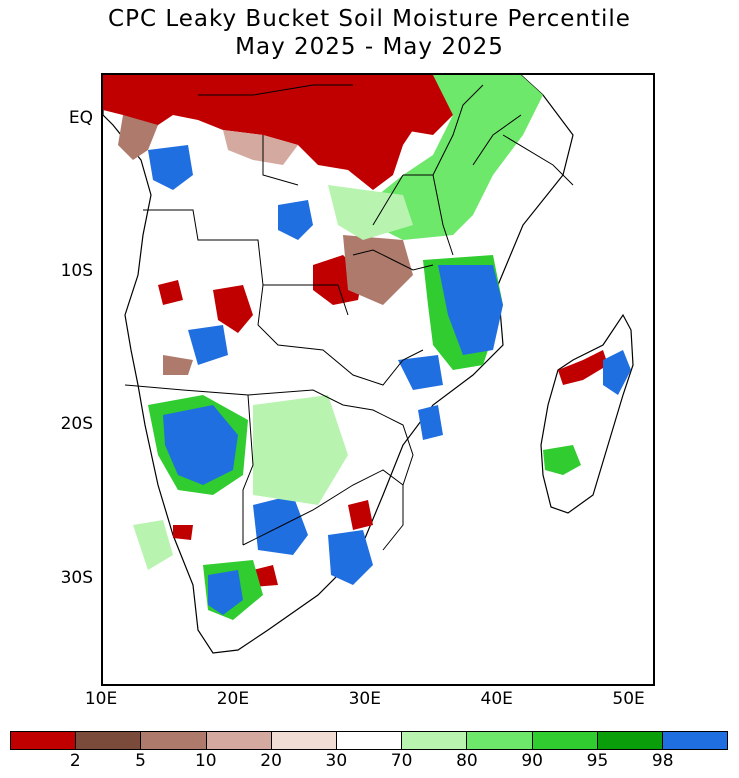 The image size is (739, 778). Describe the element at coordinates (364, 699) in the screenshot. I see `lon-tick-label: 30E` at that location.